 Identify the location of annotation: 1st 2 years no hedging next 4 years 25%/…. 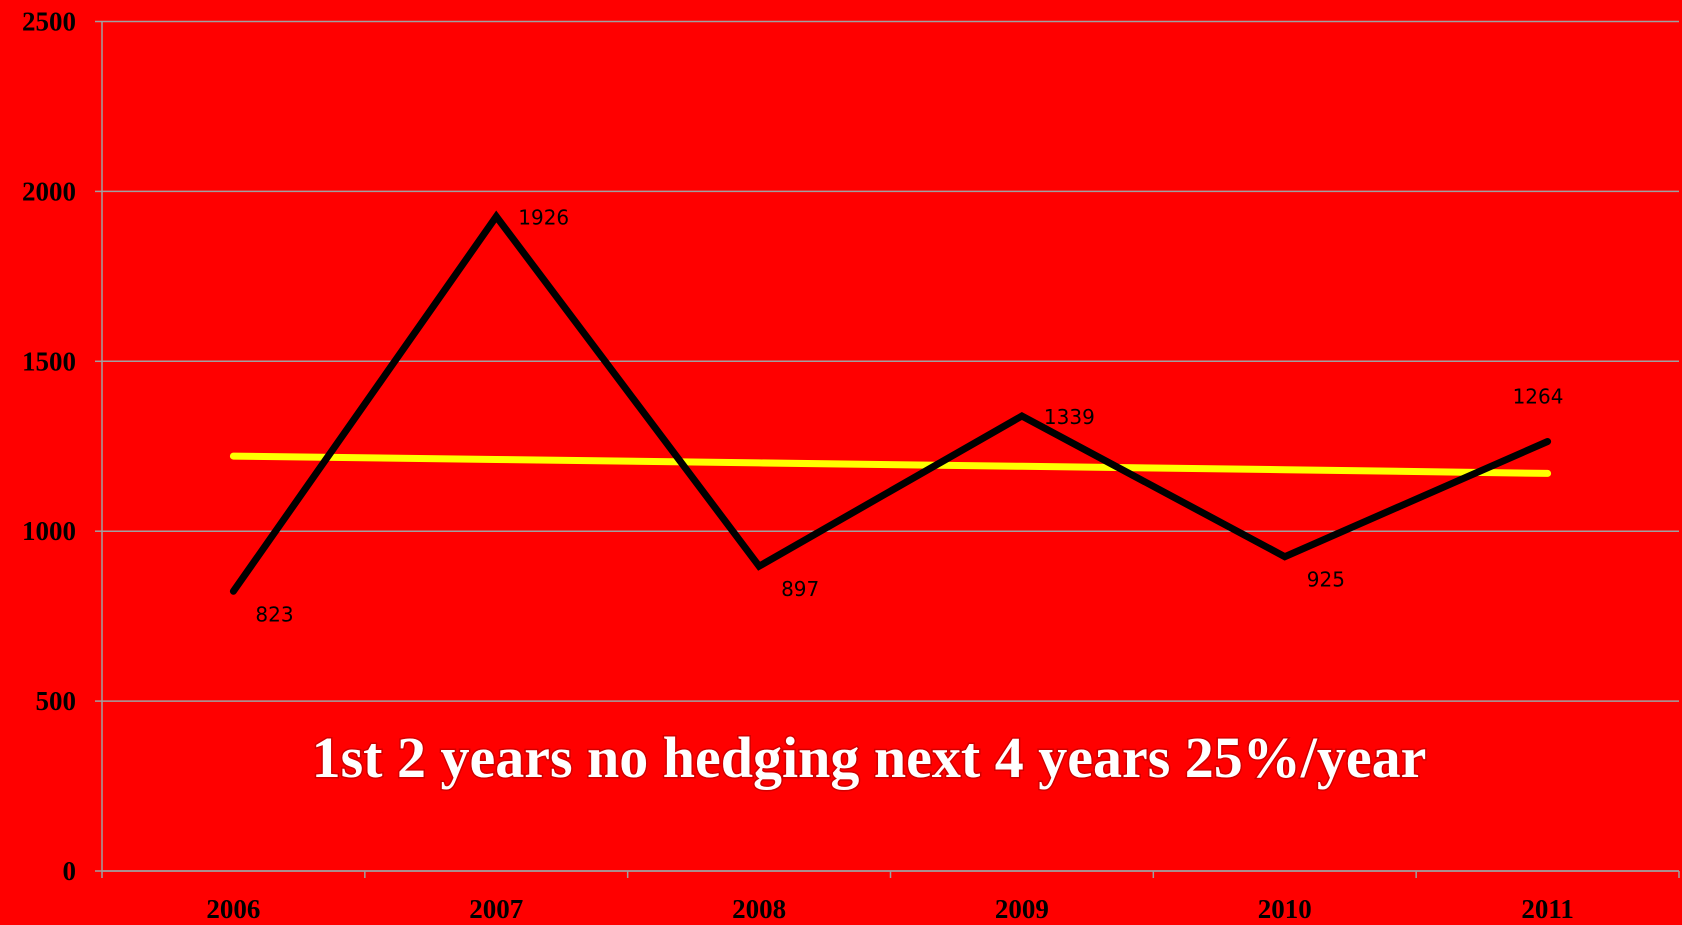
(869, 757).